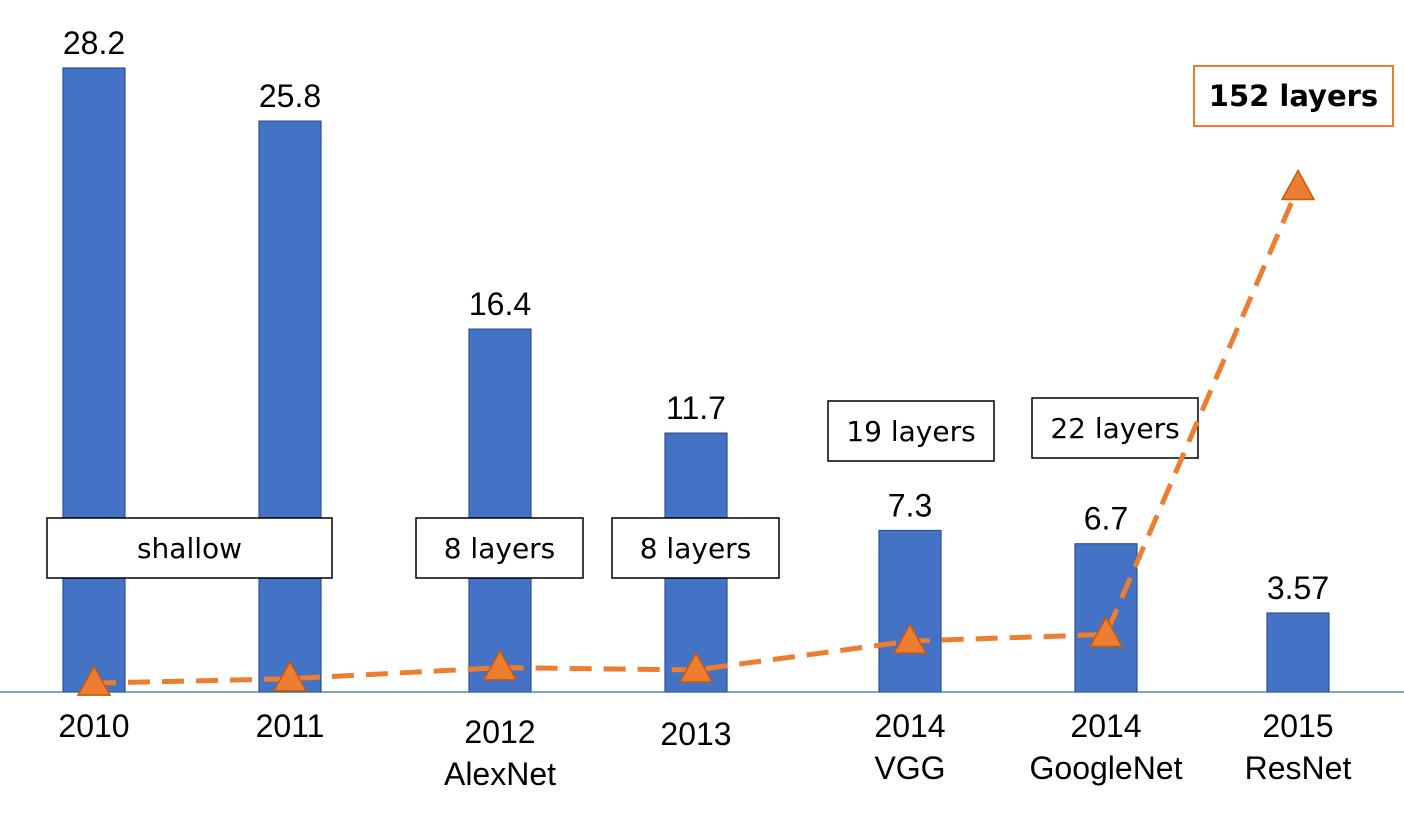 The width and height of the screenshot is (1404, 821). What do you see at coordinates (1106, 768) in the screenshot?
I see `category-label-5-1: GoogleNet` at bounding box center [1106, 768].